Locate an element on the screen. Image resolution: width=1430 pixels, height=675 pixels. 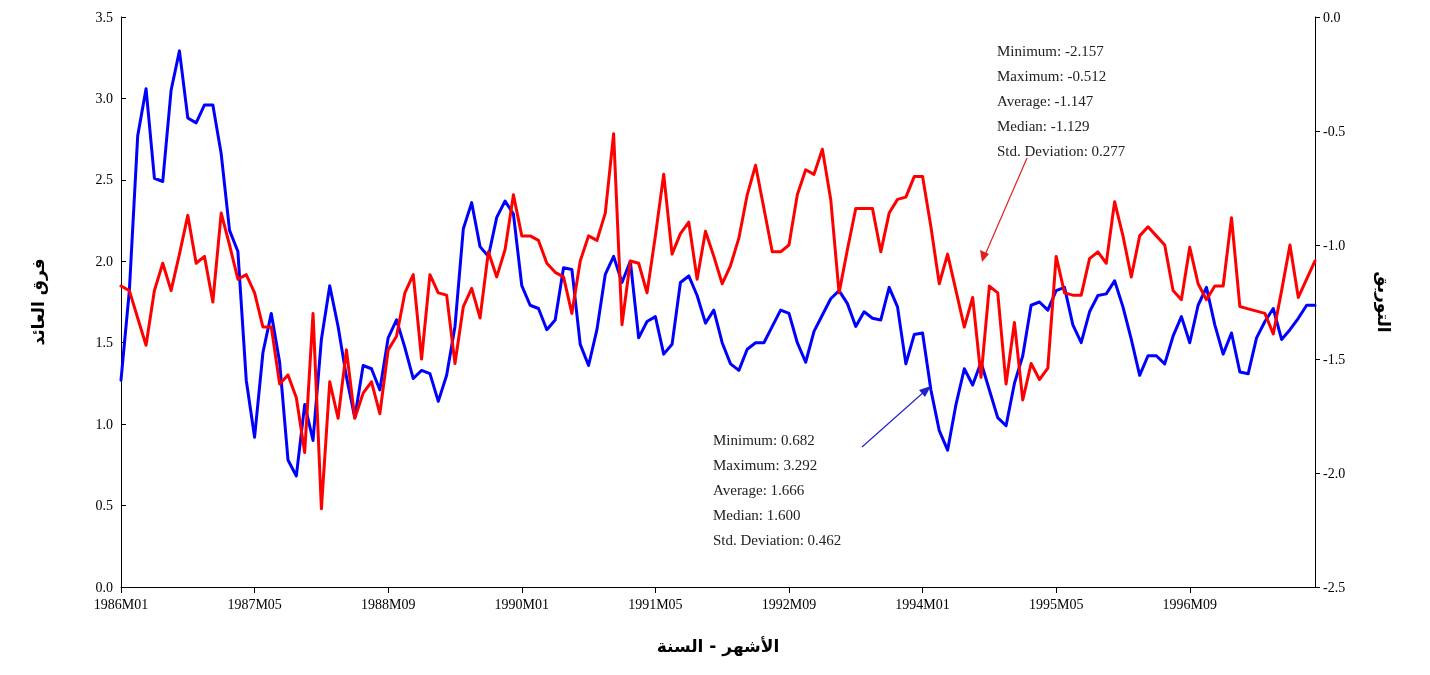
y-tick-label: 3.5 is located at coordinates (104, 17).